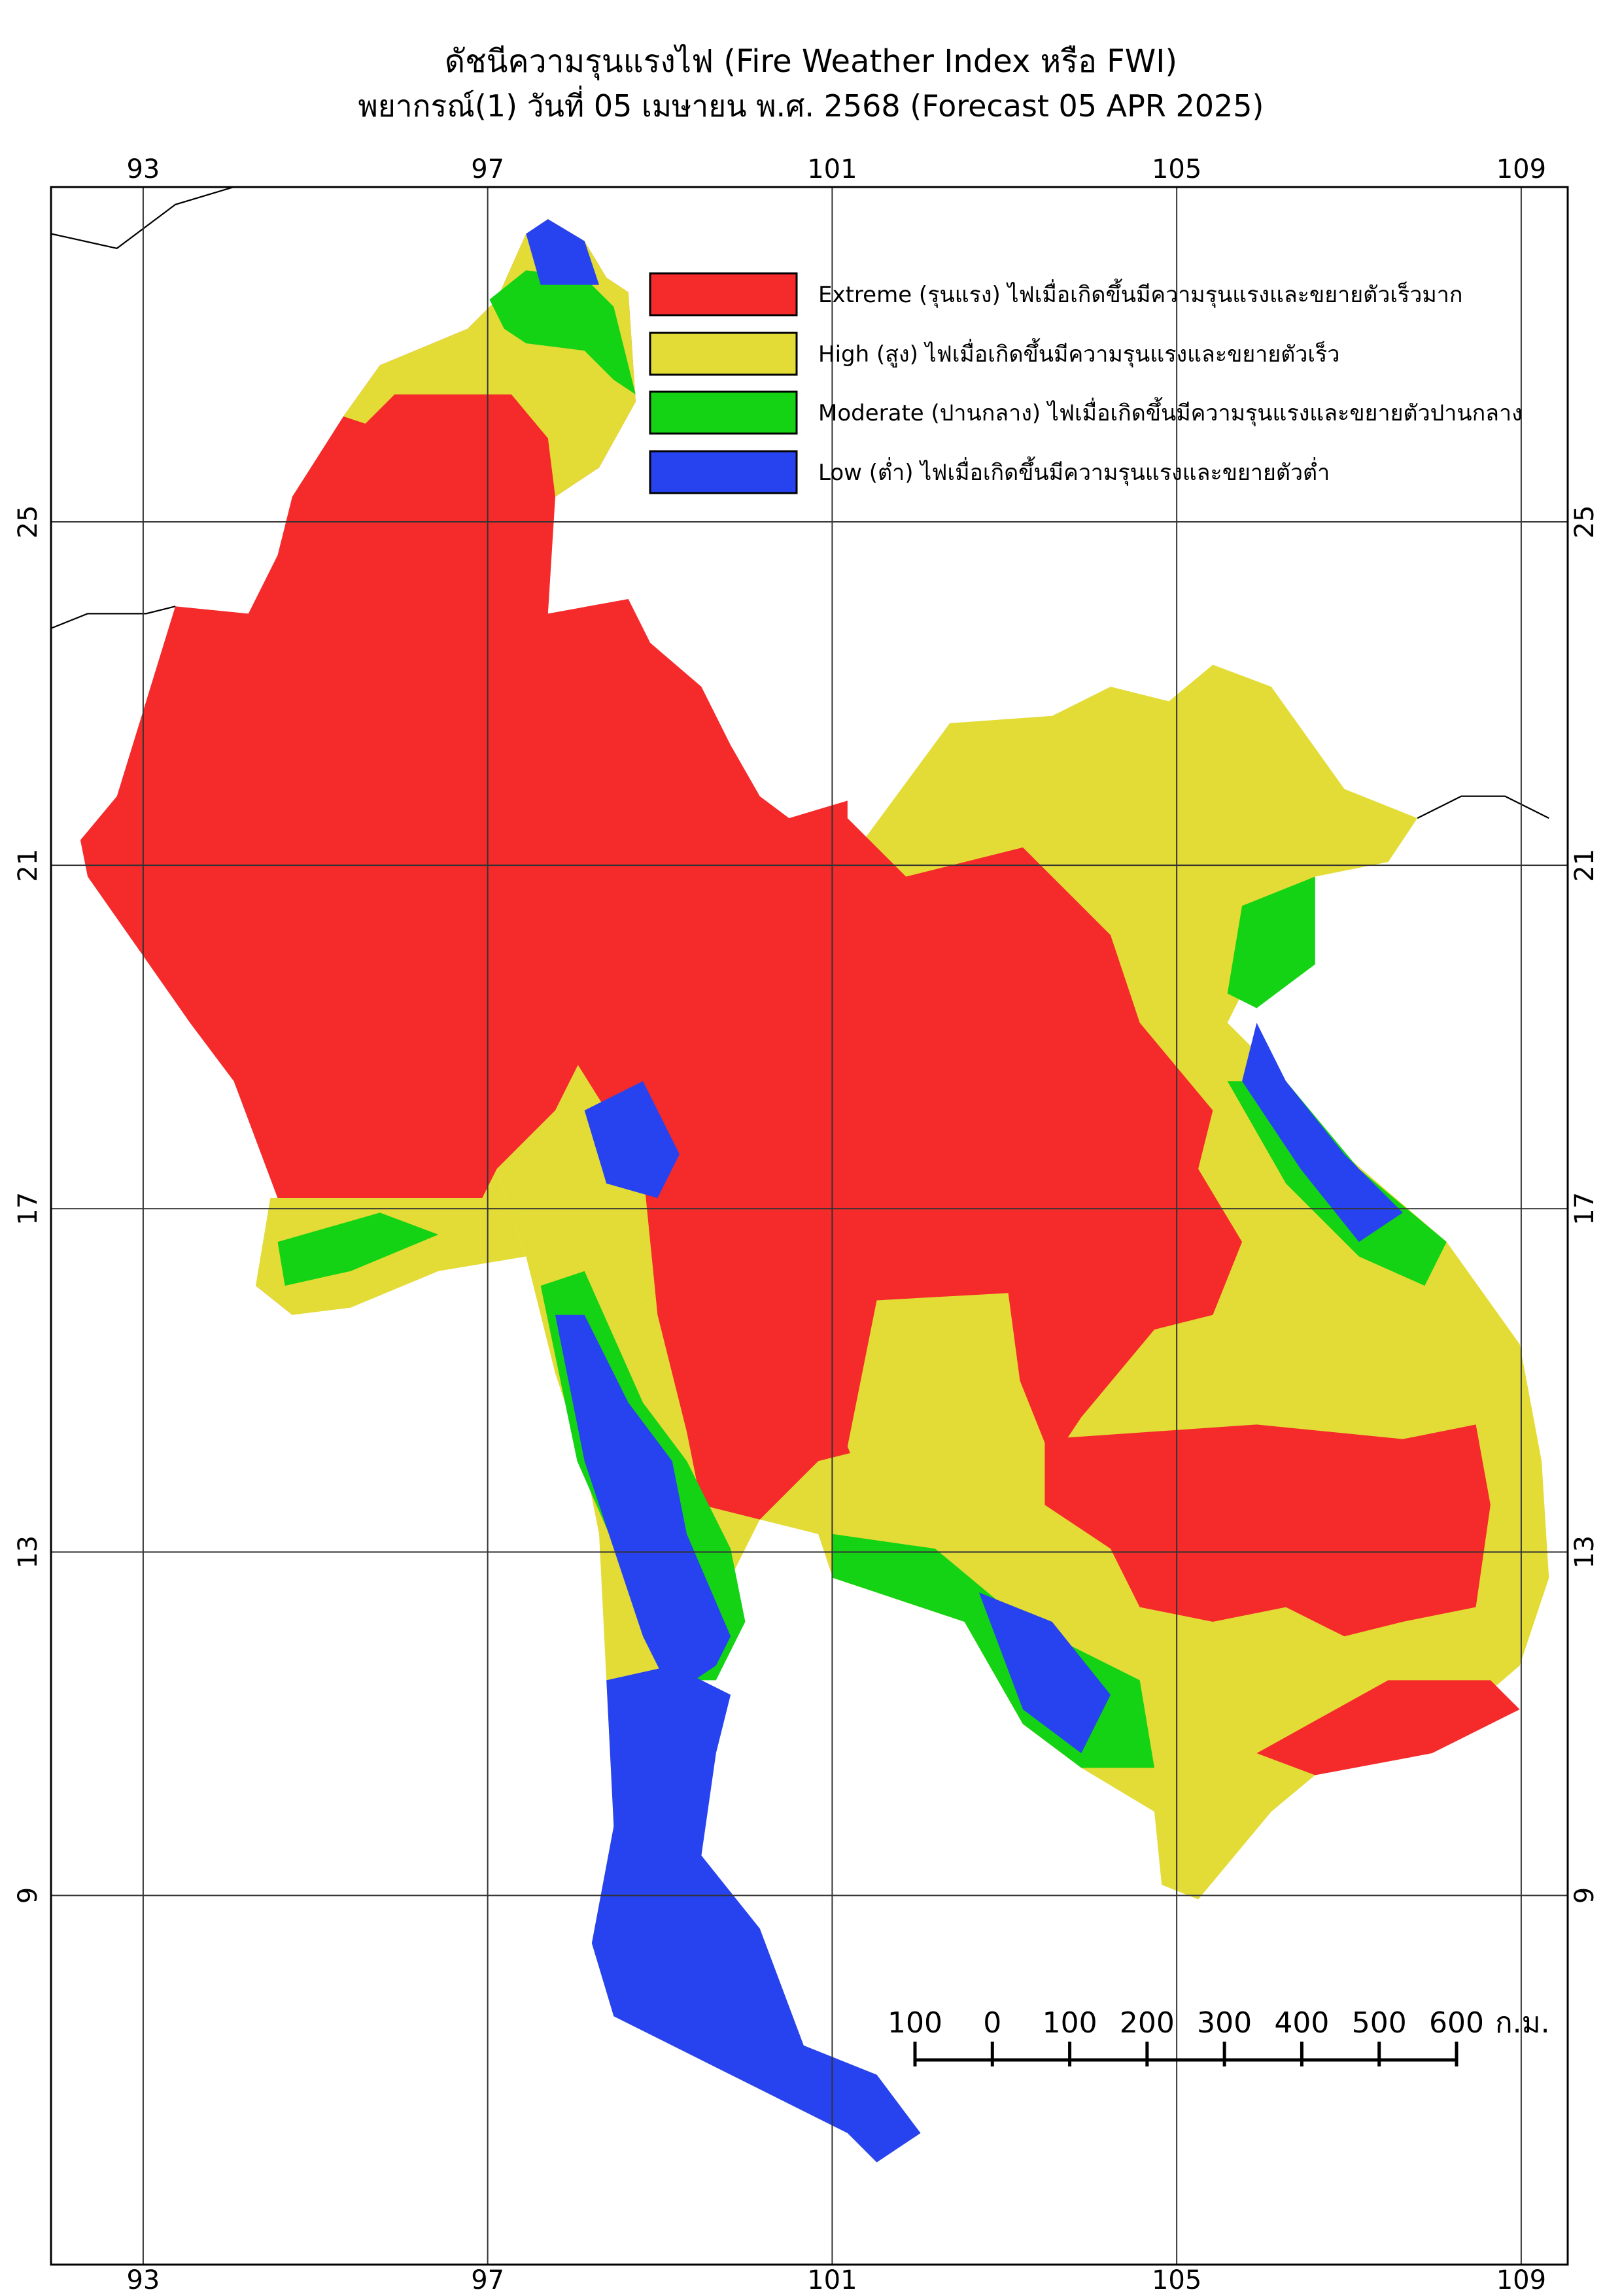 Image resolution: width=1622 pixels, height=2296 pixels. What do you see at coordinates (1379, 2023) in the screenshot?
I see `scale-label: 500` at bounding box center [1379, 2023].